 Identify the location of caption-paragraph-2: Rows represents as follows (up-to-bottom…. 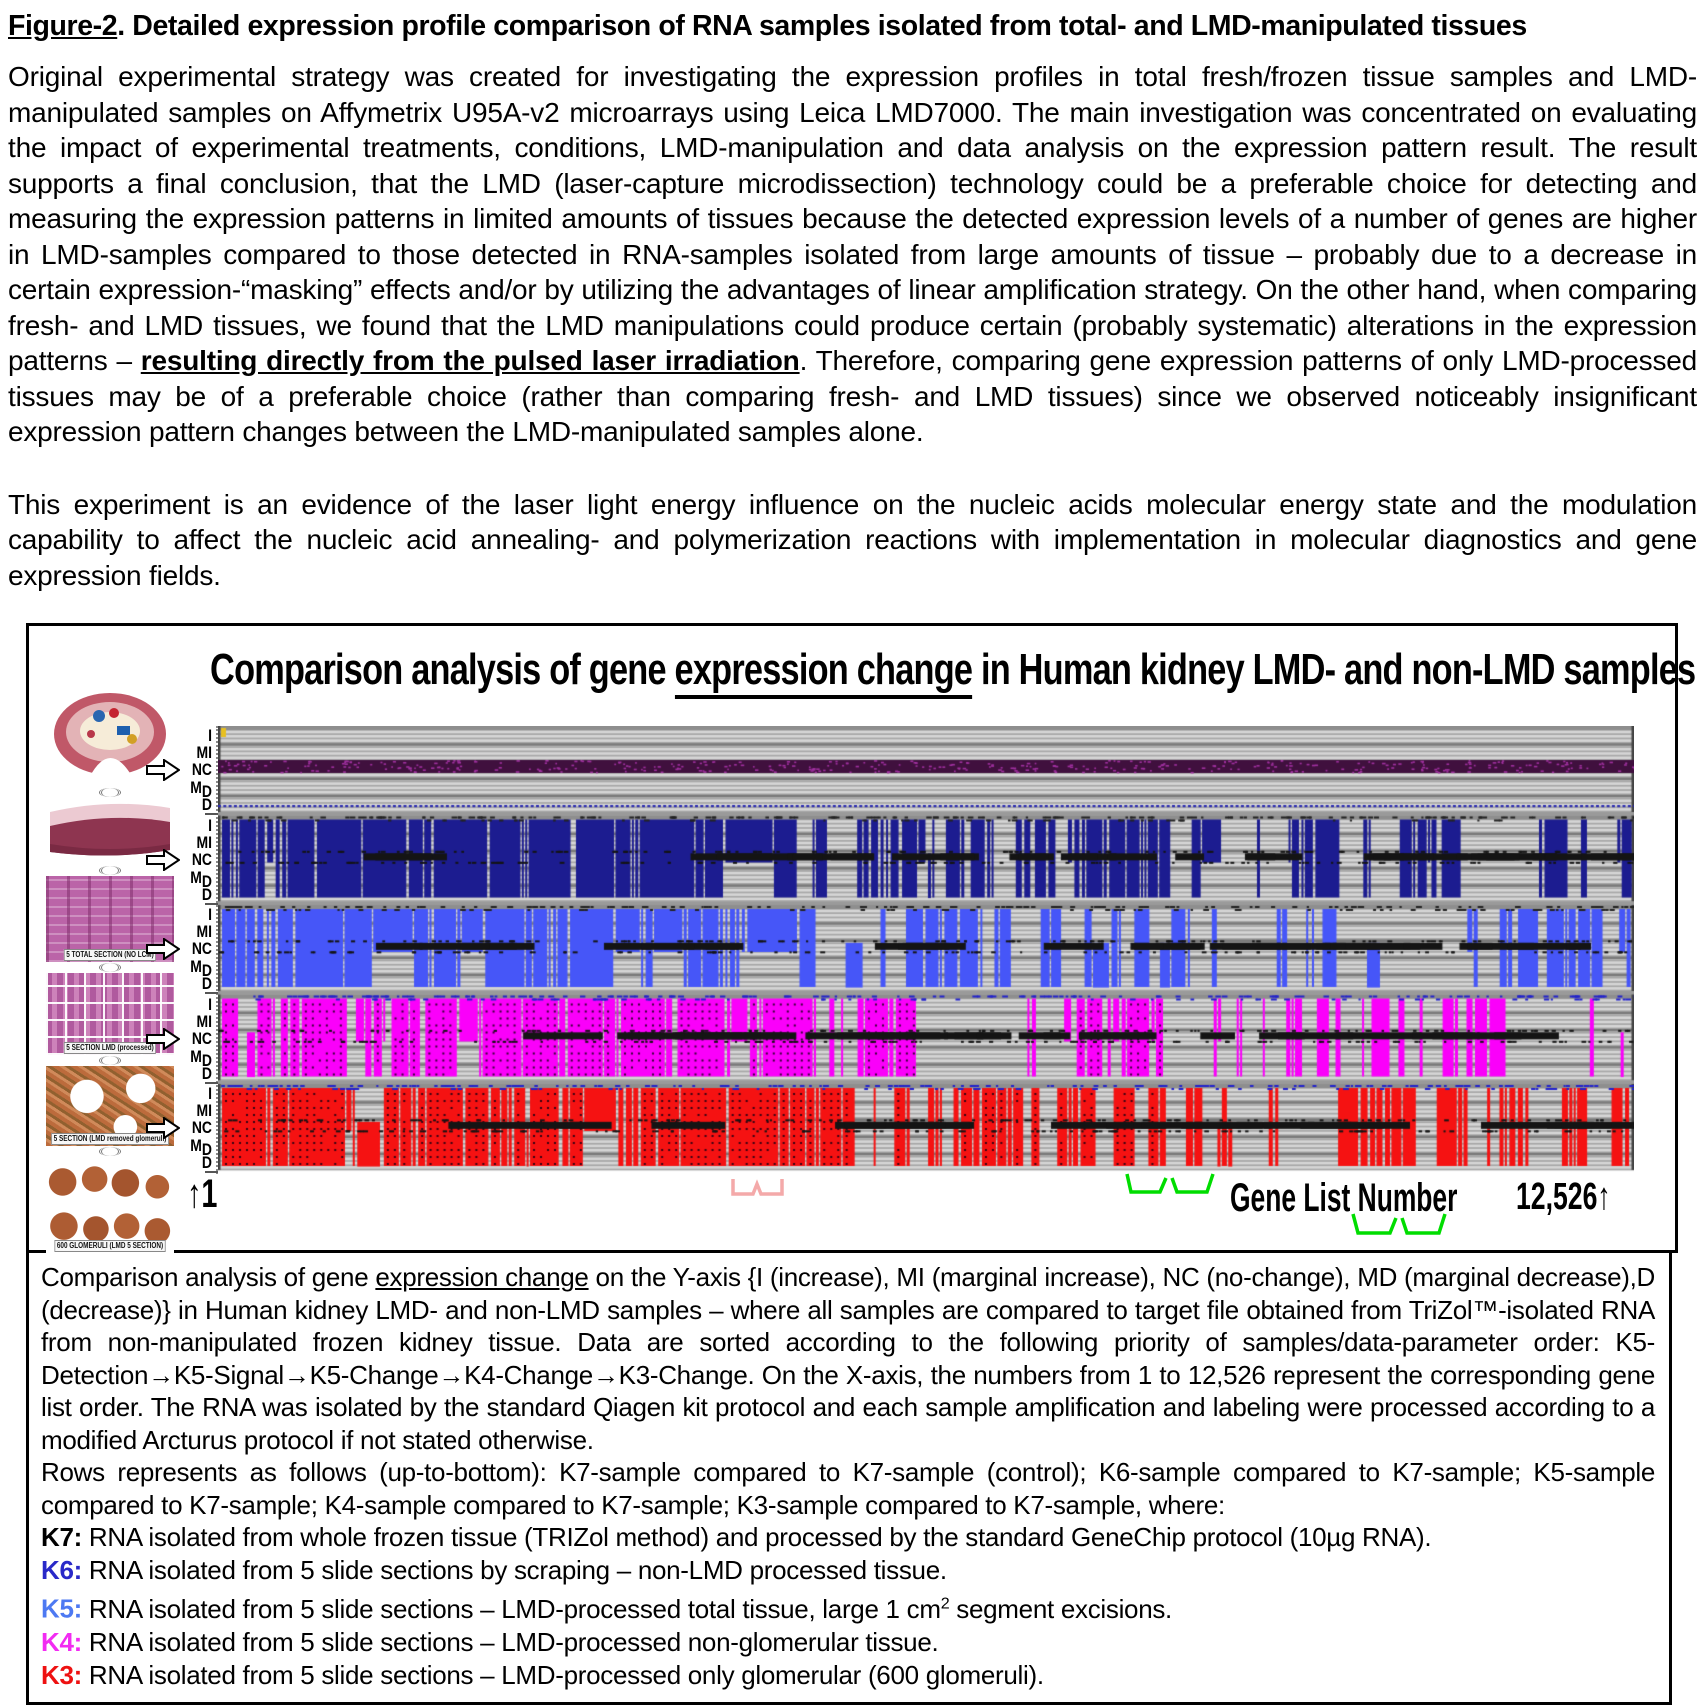
(848, 1488).